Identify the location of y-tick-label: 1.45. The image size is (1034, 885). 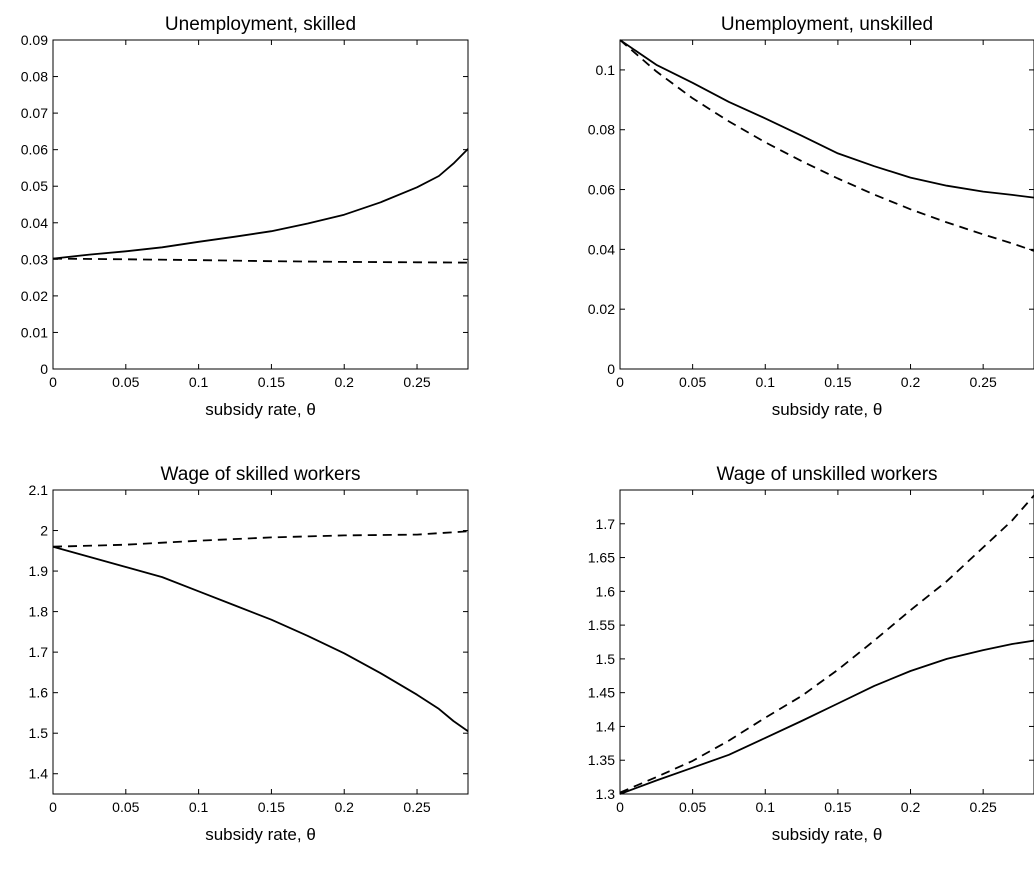
(601, 693).